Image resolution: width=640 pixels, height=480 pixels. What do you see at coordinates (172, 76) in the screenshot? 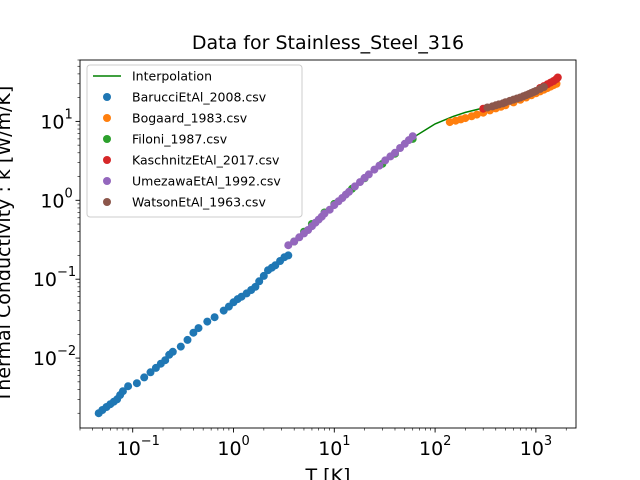
I see `legend-label: Interpolation` at bounding box center [172, 76].